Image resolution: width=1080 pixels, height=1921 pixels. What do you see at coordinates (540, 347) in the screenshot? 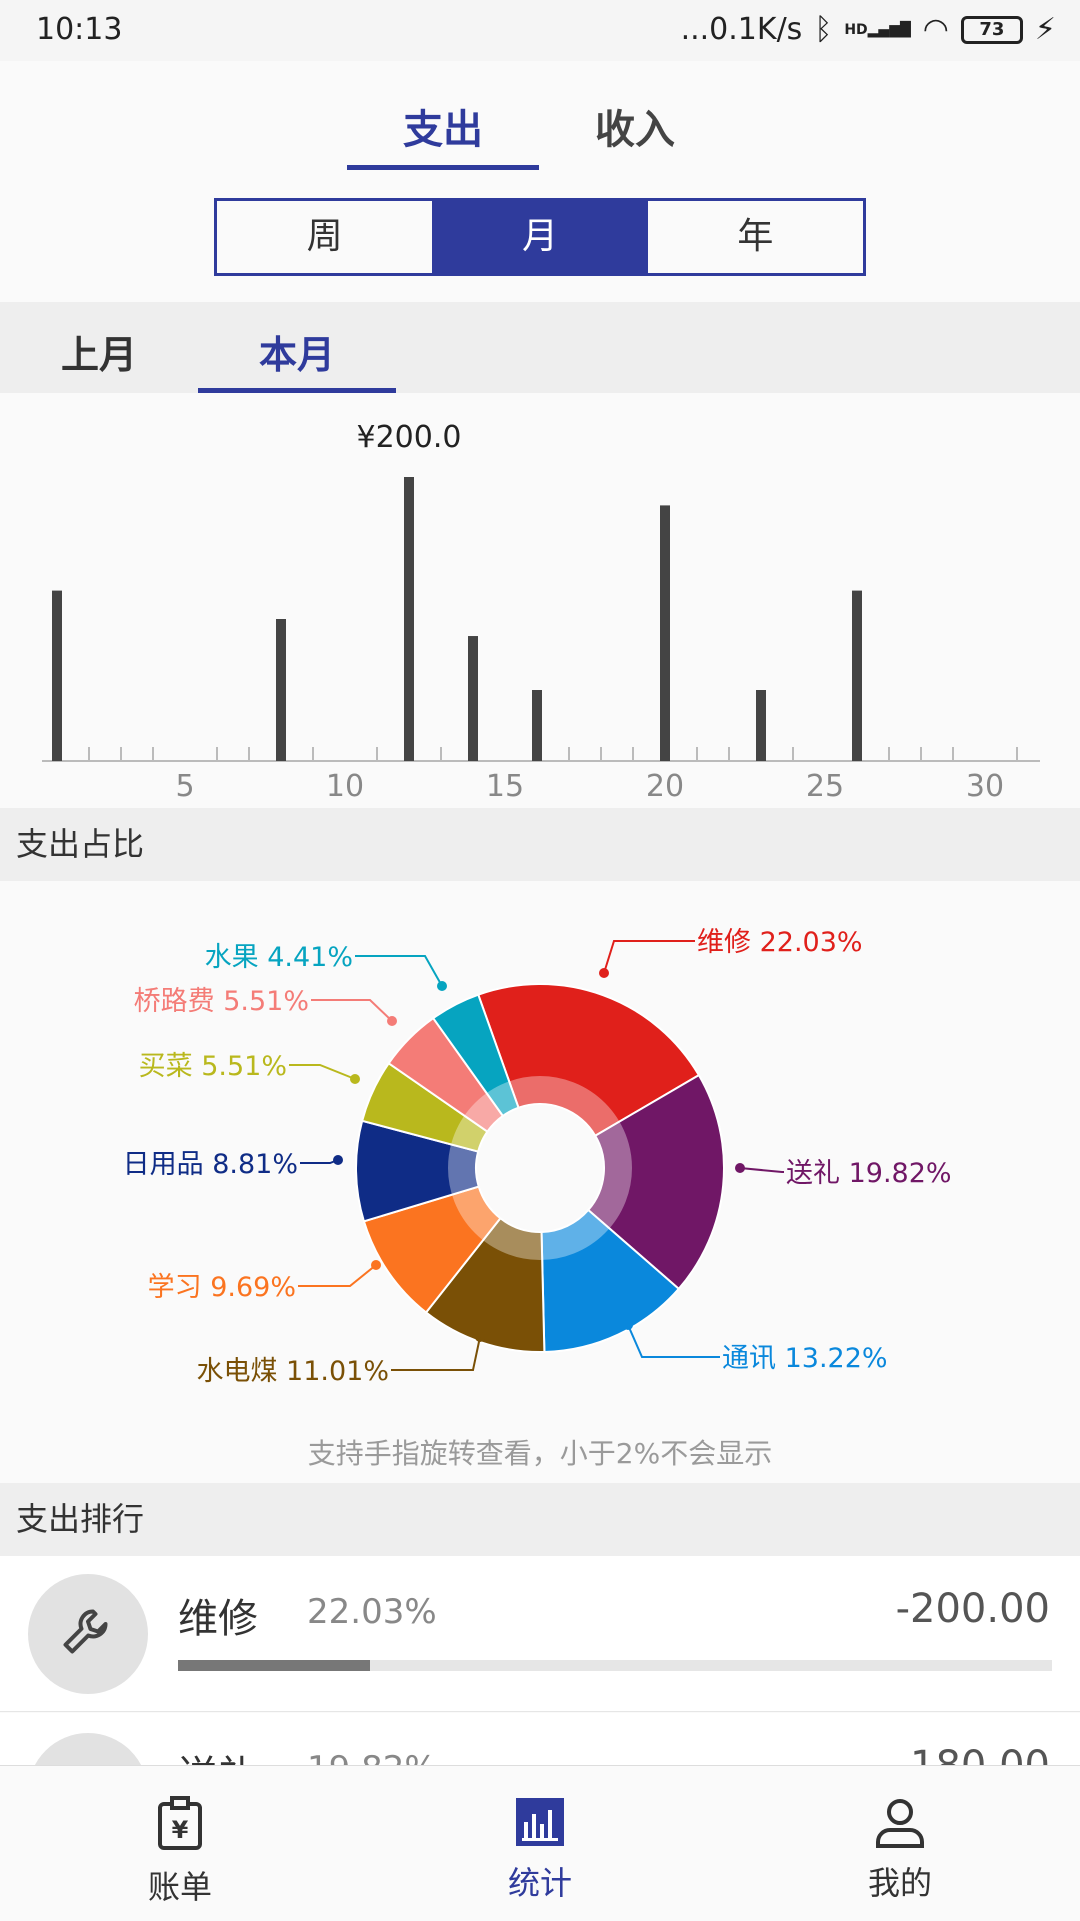
I see `month-tabs: 上月 本月` at bounding box center [540, 347].